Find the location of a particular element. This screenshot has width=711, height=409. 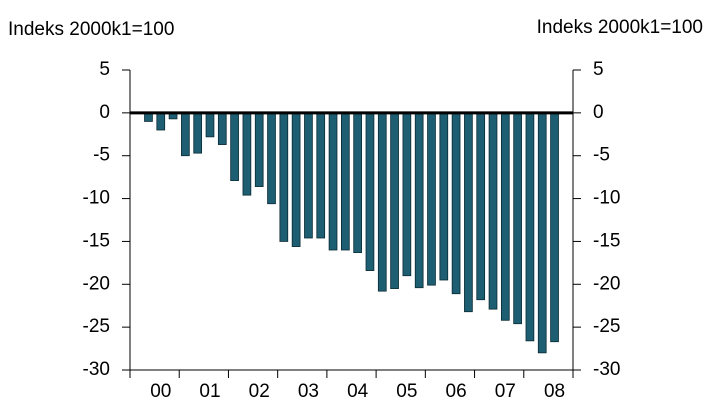

y2-axis-label: Indeks 2000k1=100 is located at coordinates (620, 27).